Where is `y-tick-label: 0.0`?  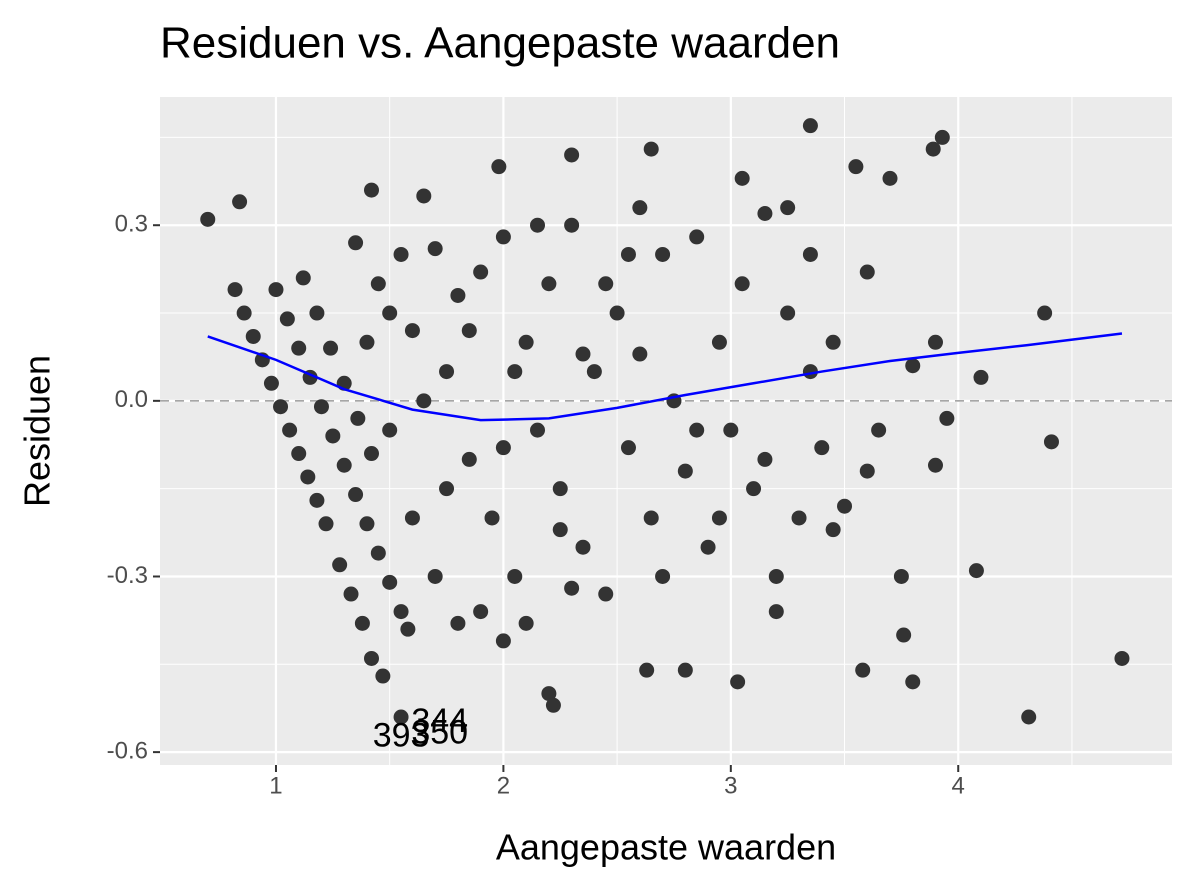 y-tick-label: 0.0 is located at coordinates (131, 399).